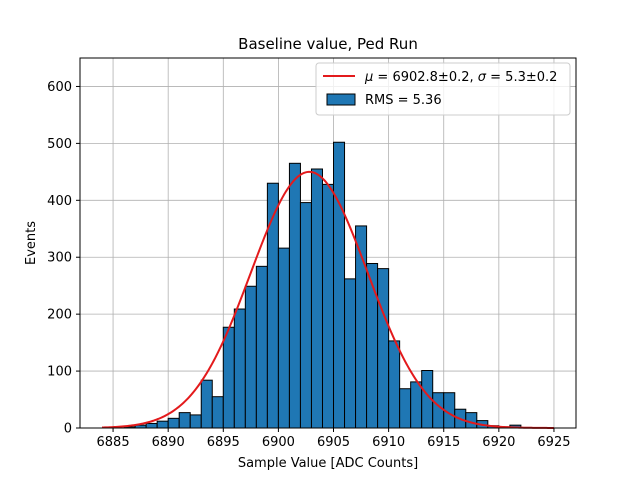  What do you see at coordinates (31, 243) in the screenshot?
I see `y-axis-label: Events` at bounding box center [31, 243].